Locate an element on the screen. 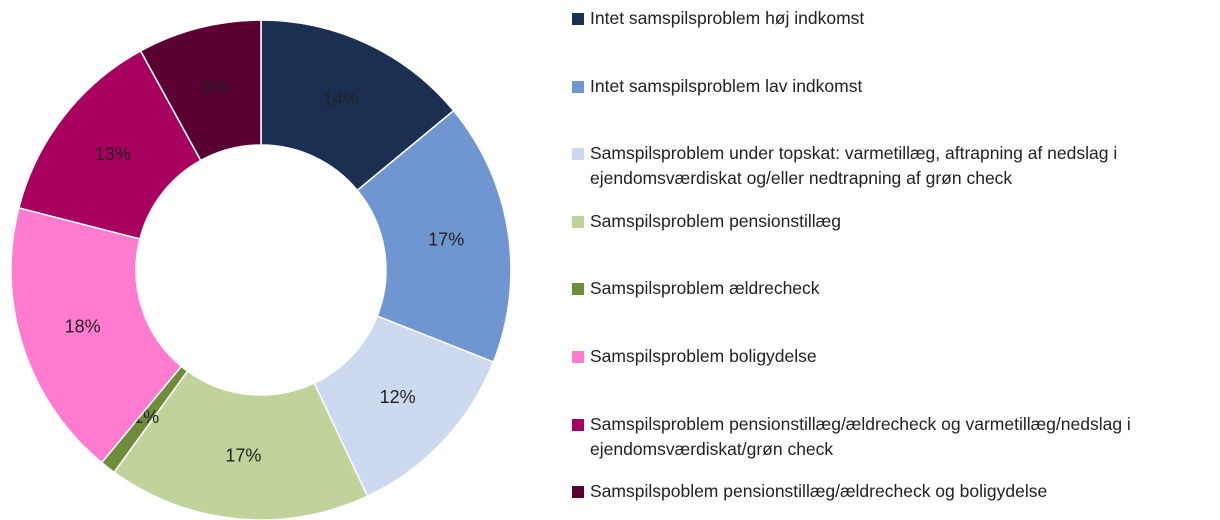 Image resolution: width=1220 pixels, height=520 pixels. legend-label: Samspilsproblem ældrecheck is located at coordinates (705, 288).